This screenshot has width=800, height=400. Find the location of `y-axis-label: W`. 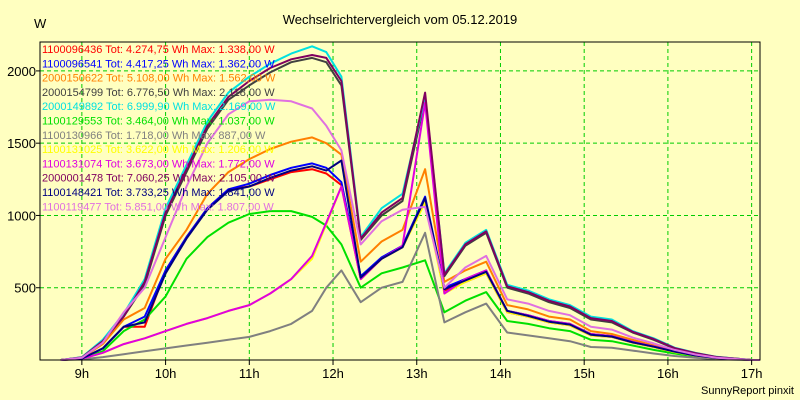

y-axis-label: W is located at coordinates (40, 23).